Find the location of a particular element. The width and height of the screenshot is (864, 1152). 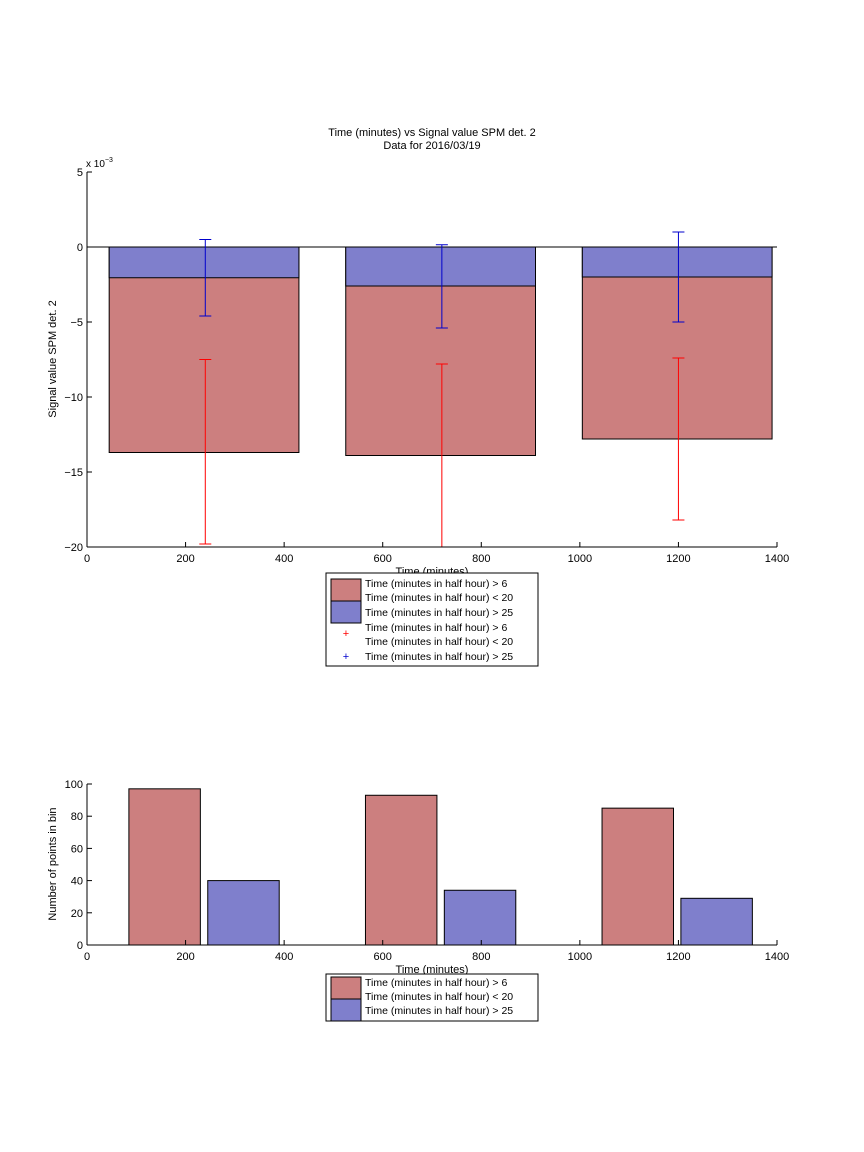

bottom-x-tick-label: 0 is located at coordinates (87, 957).